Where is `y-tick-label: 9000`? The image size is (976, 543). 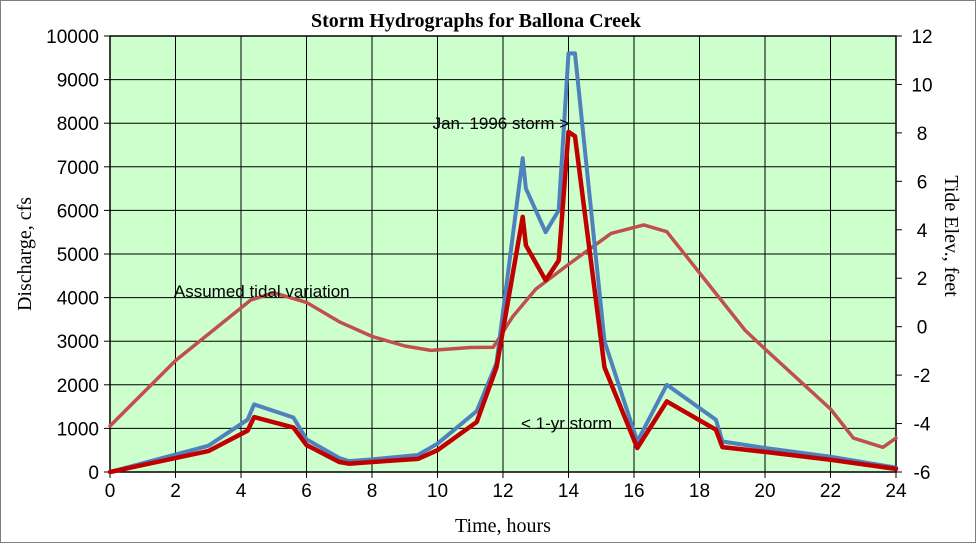
y-tick-label: 9000 is located at coordinates (78, 81).